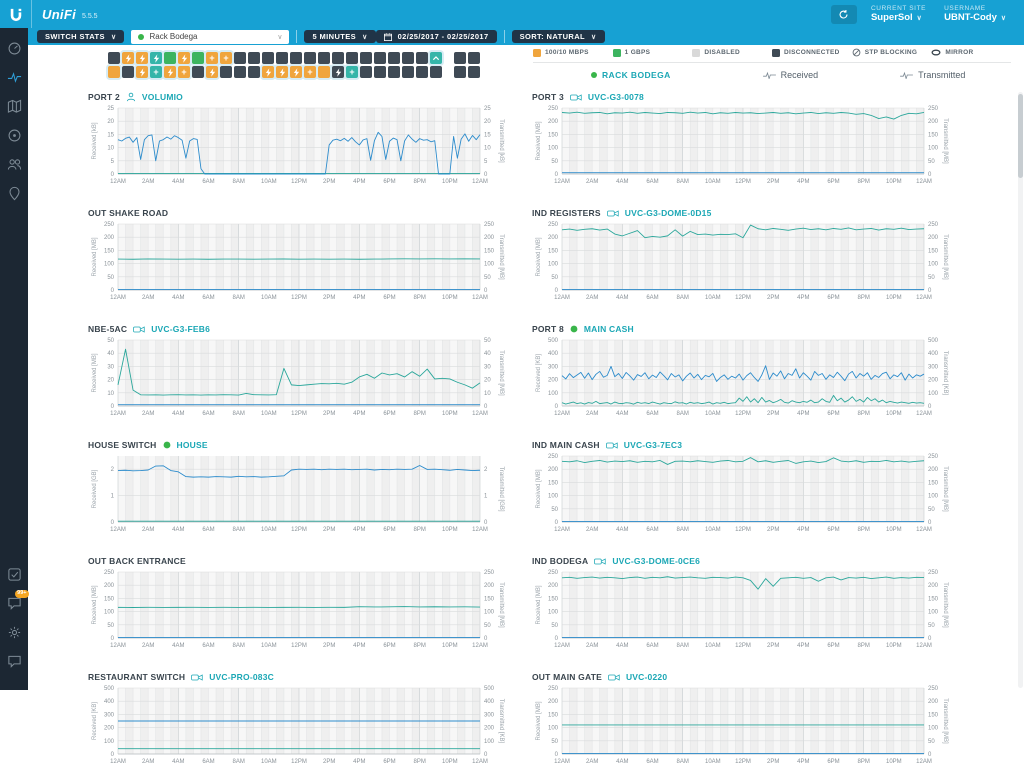 The height and width of the screenshot is (775, 1024). I want to click on panel-device-link: UVC-G3-DOME-0CE6, so click(656, 561).